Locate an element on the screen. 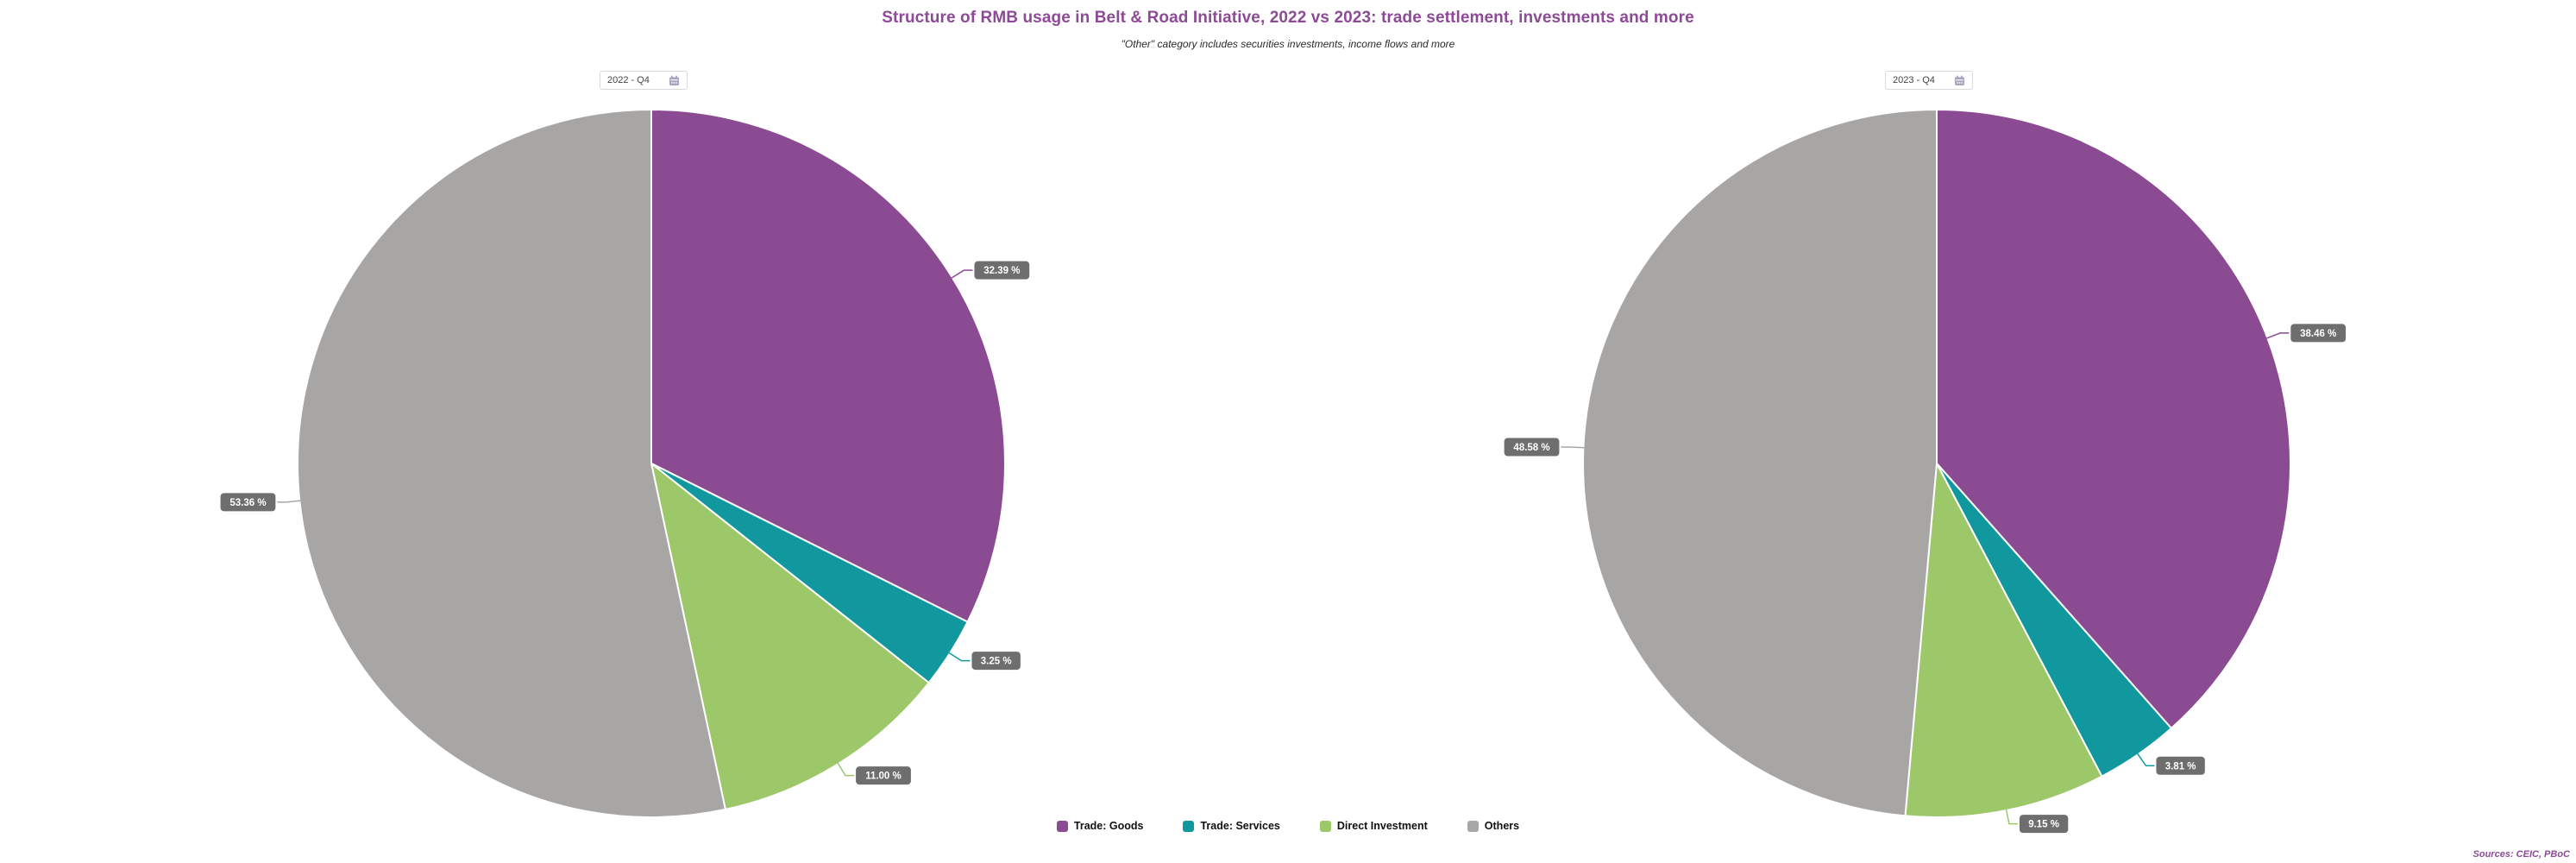 This screenshot has height=863, width=2576. pie-value-label-text: 3.25 % is located at coordinates (996, 662).